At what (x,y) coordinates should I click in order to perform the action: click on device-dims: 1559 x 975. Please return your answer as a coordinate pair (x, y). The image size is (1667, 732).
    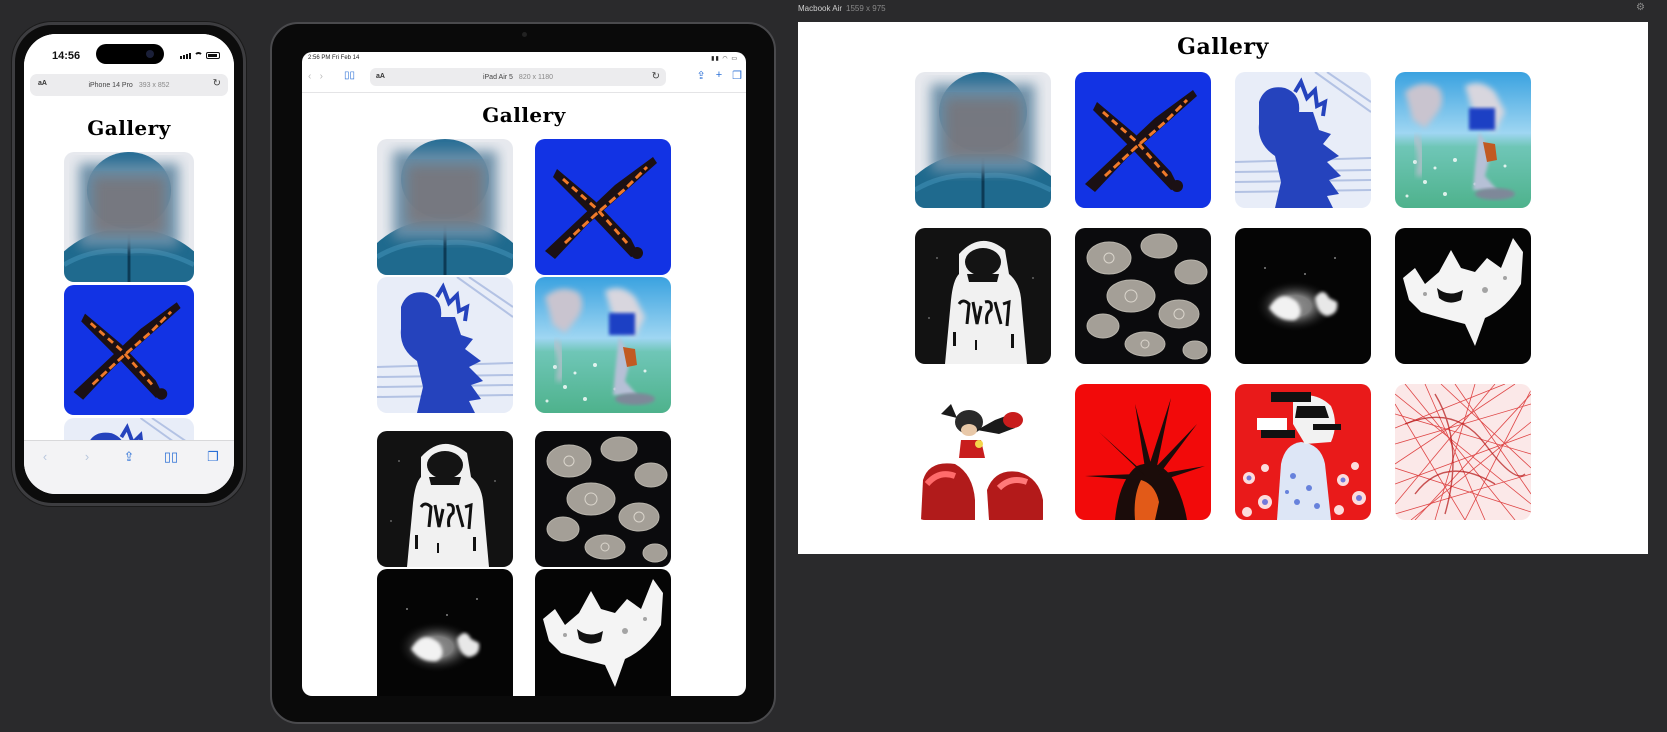
    Looking at the image, I should click on (866, 8).